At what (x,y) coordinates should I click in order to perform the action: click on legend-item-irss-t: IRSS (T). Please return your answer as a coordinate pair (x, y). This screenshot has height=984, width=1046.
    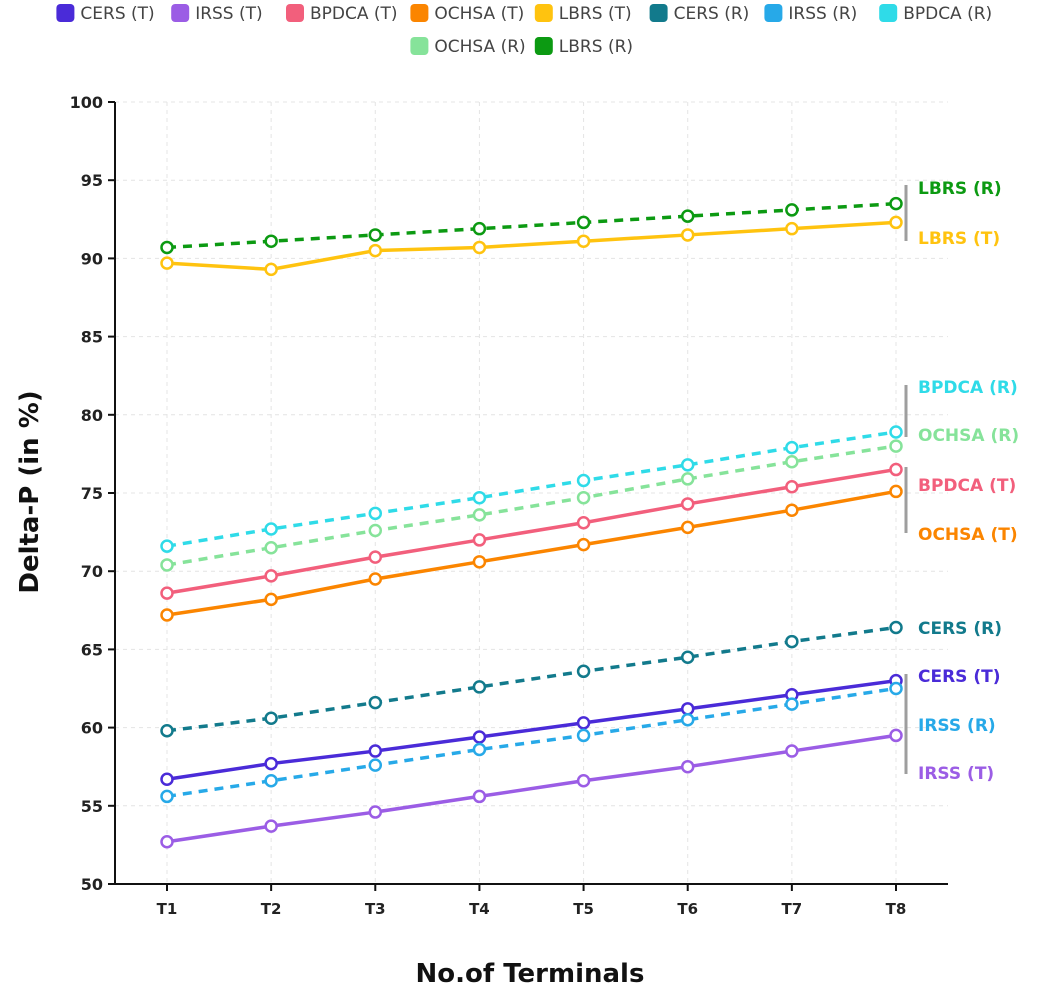
    Looking at the image, I should click on (217, 14).